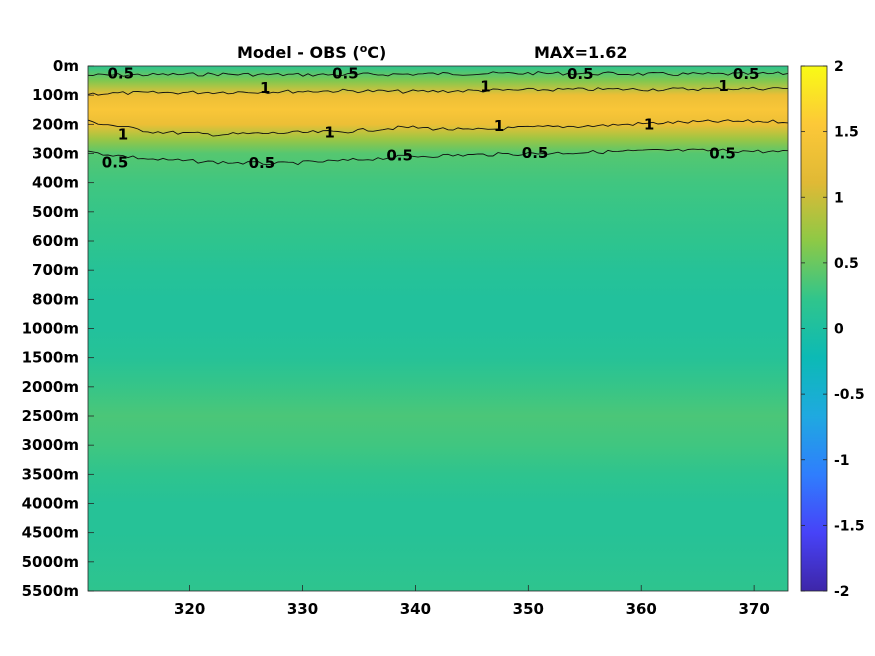 The image size is (875, 656). What do you see at coordinates (311, 52) in the screenshot?
I see `title-left: Model - OBS (oC)` at bounding box center [311, 52].